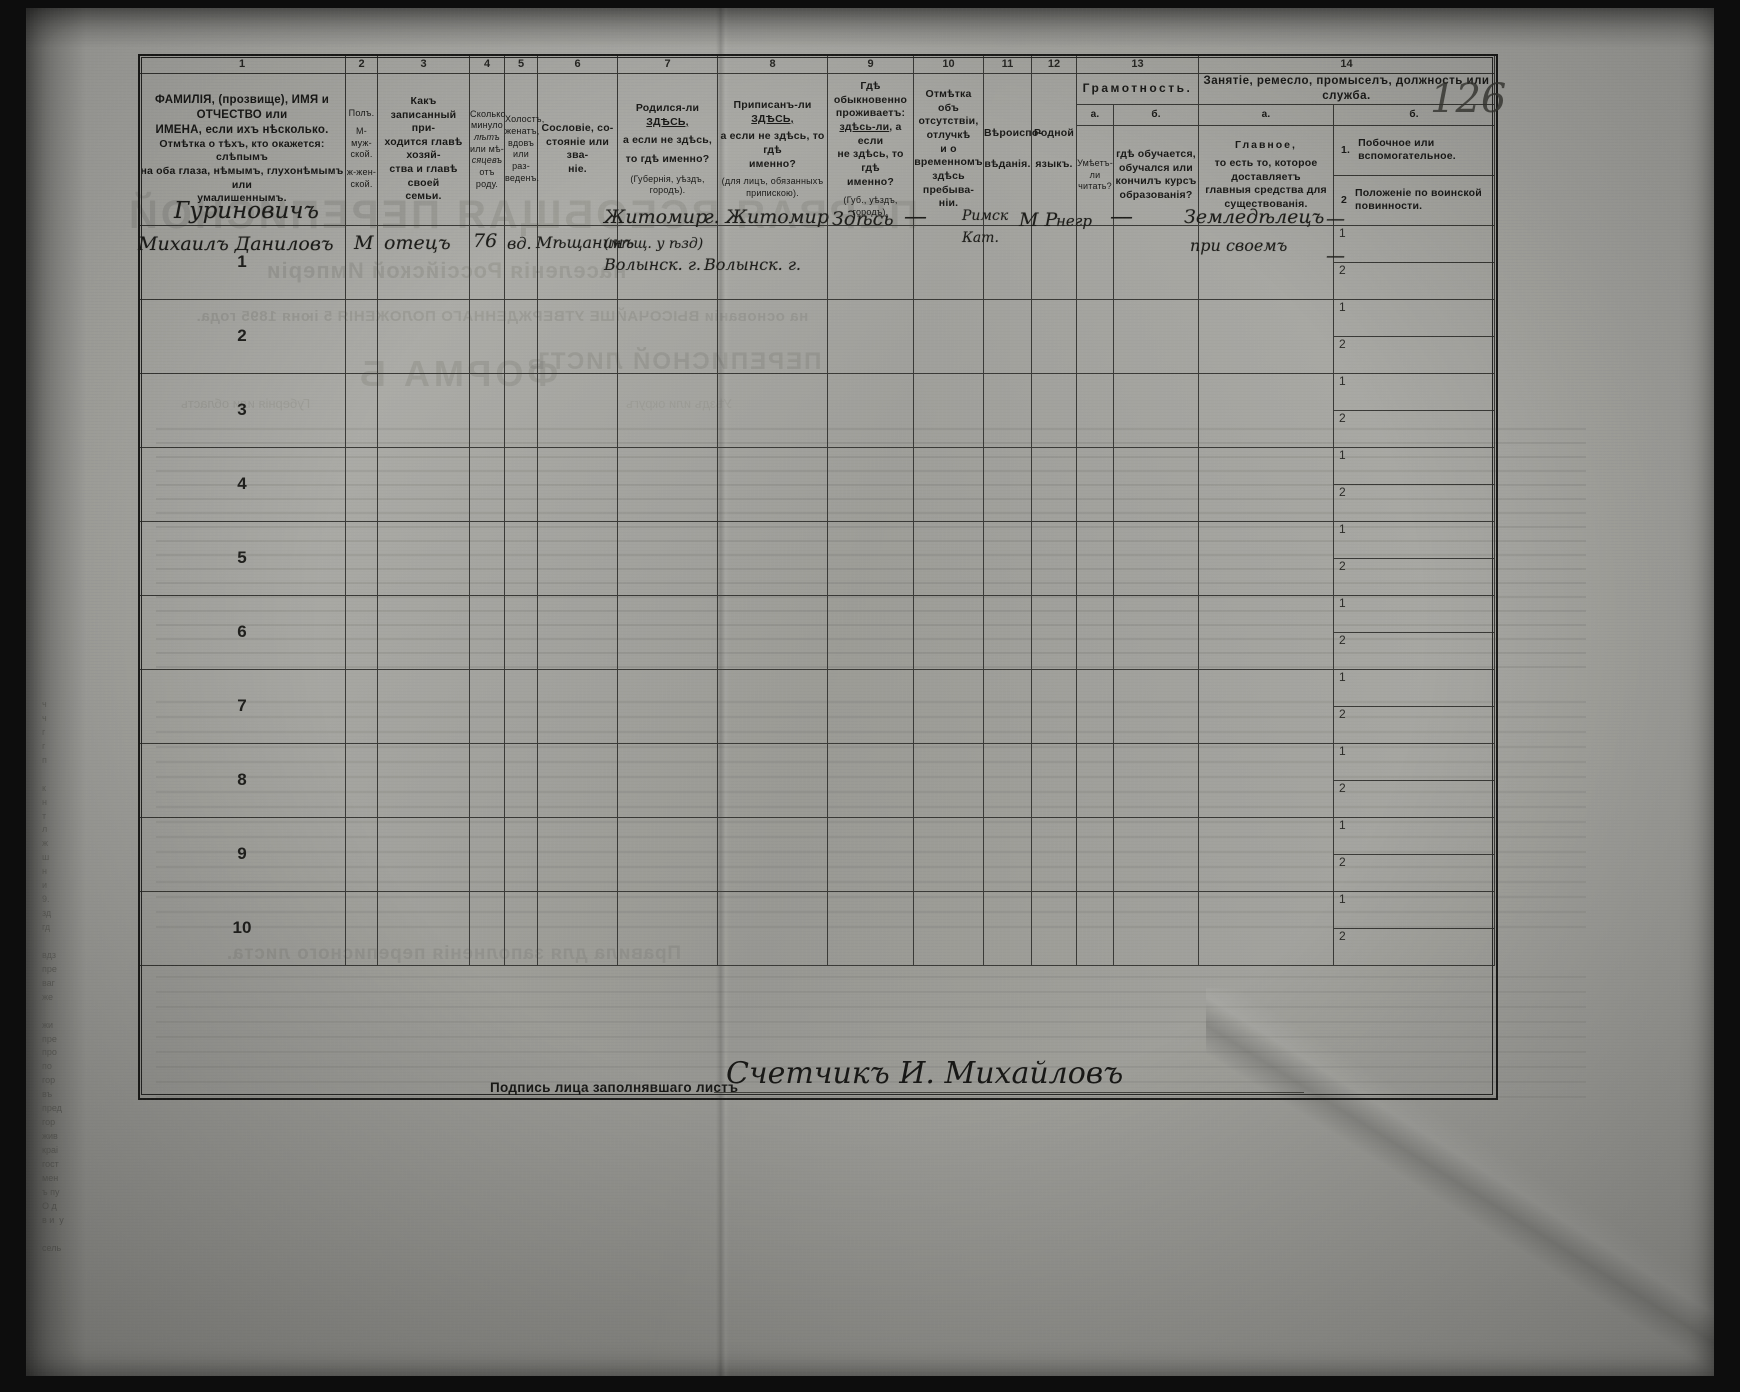 This screenshot has width=1740, height=1392. I want to click on table-row: 2 1 2, so click(816, 336).